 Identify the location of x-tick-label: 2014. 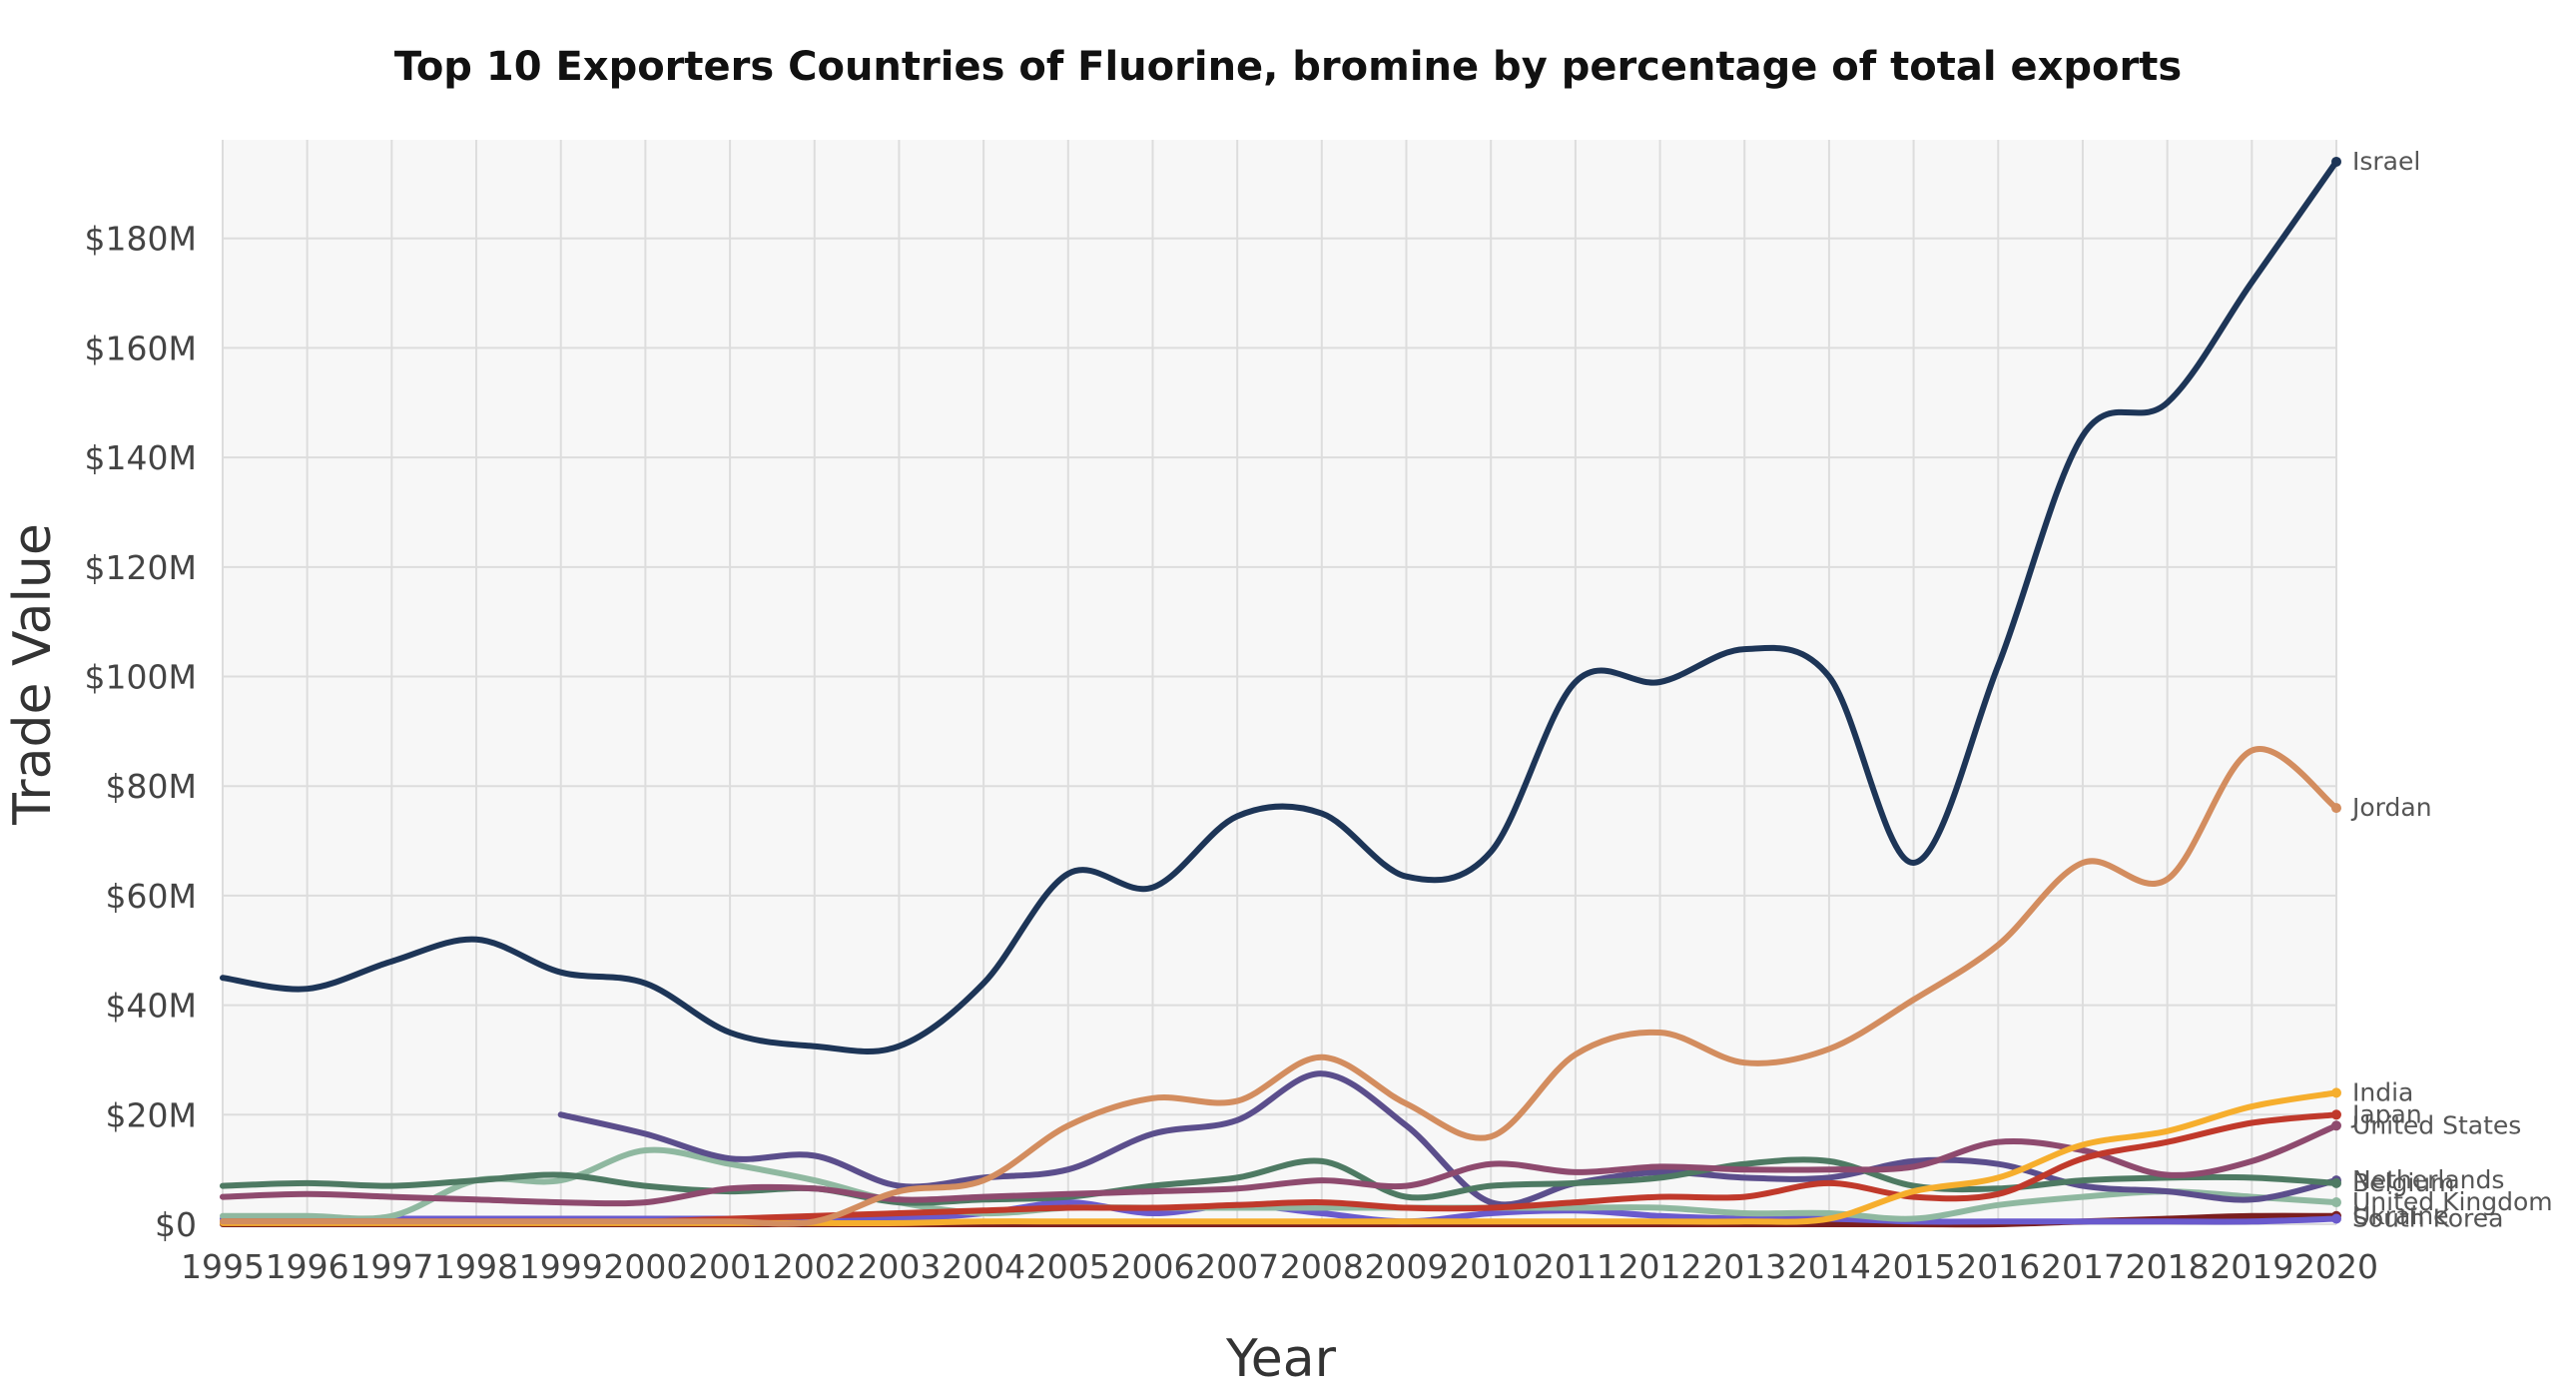
(1829, 1266).